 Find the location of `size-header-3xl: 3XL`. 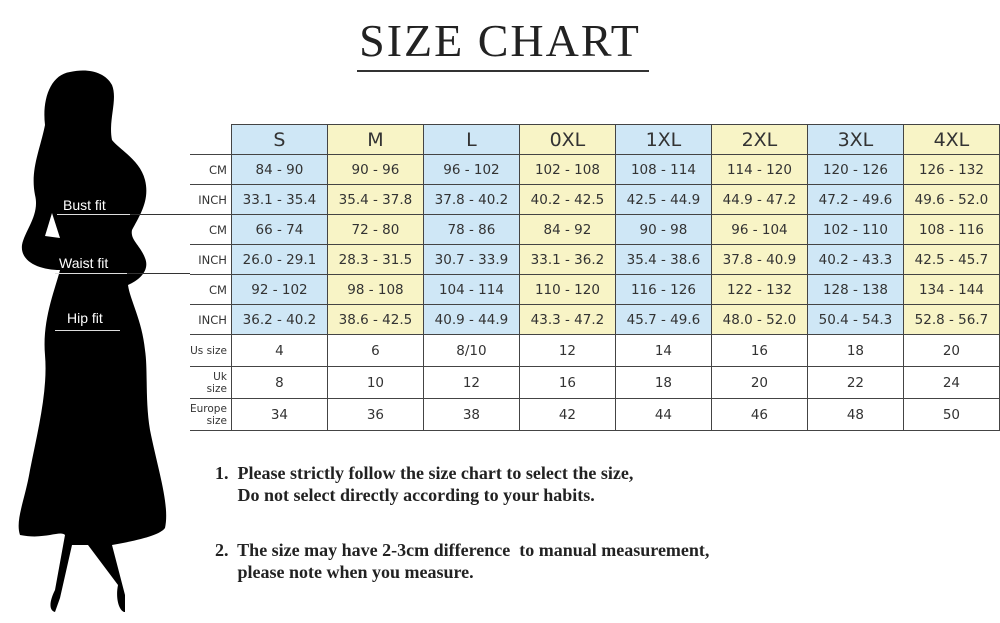

size-header-3xl: 3XL is located at coordinates (855, 139).